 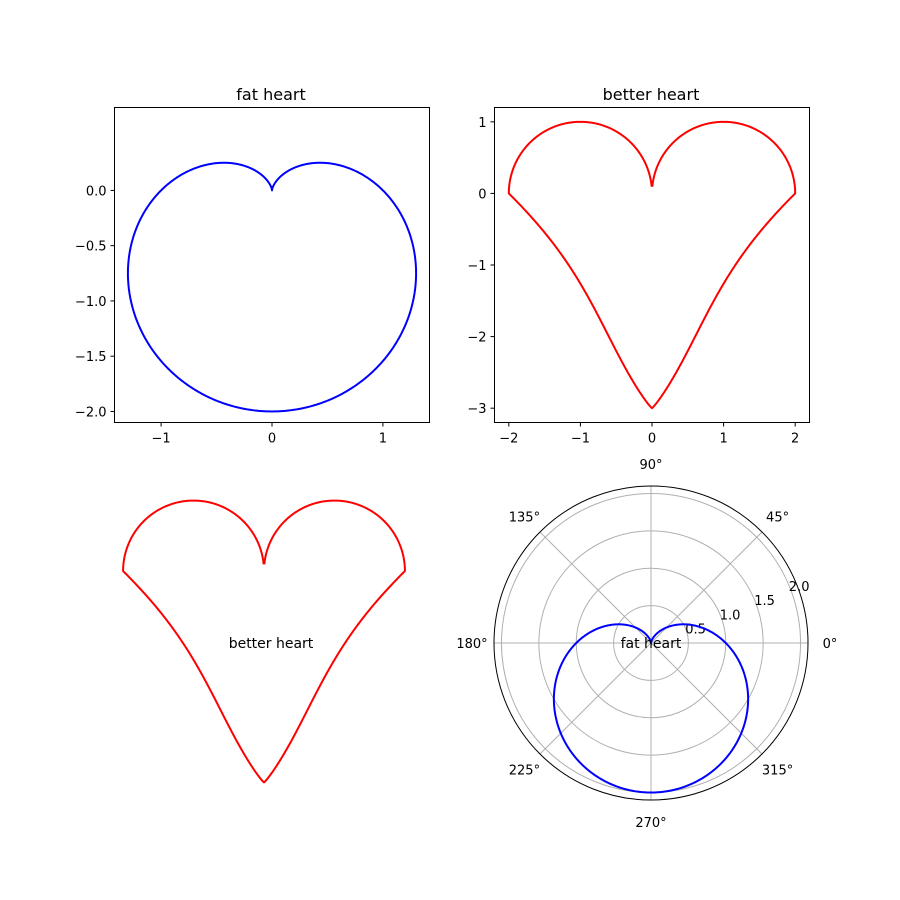 What do you see at coordinates (91, 412) in the screenshot?
I see `y-tick-label: −2.0` at bounding box center [91, 412].